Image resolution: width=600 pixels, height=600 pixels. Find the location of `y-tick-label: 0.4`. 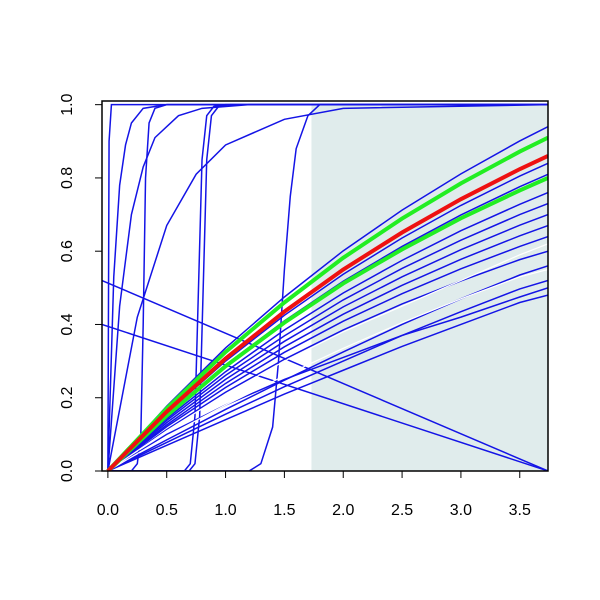

y-tick-label: 0.4 is located at coordinates (67, 324).